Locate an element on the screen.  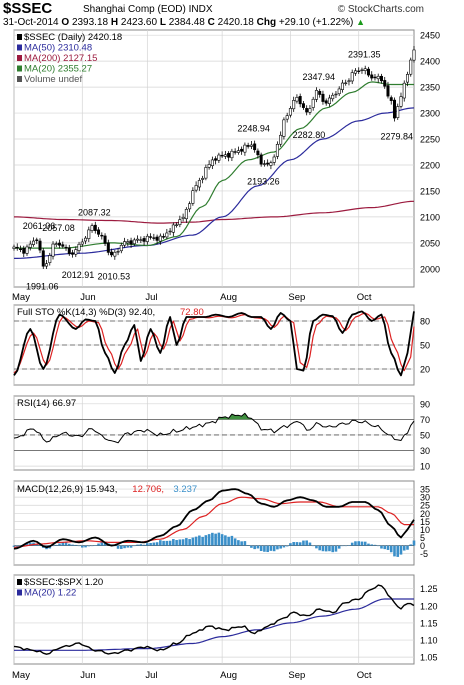
macd-y-tick-label: 25 is located at coordinates (425, 506).